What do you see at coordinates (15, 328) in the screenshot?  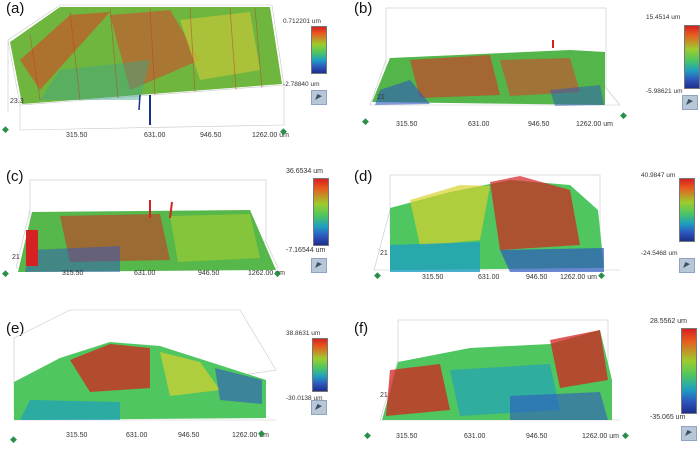 I see `panel-label: (e)` at bounding box center [15, 328].